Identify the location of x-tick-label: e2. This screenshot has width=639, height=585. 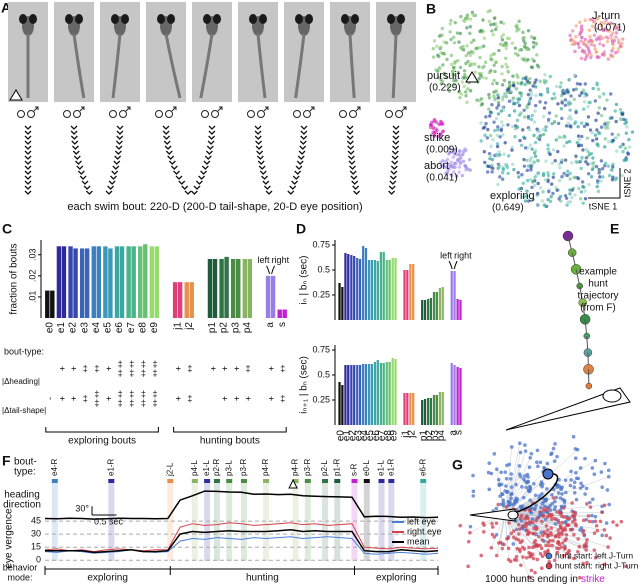
(352, 436).